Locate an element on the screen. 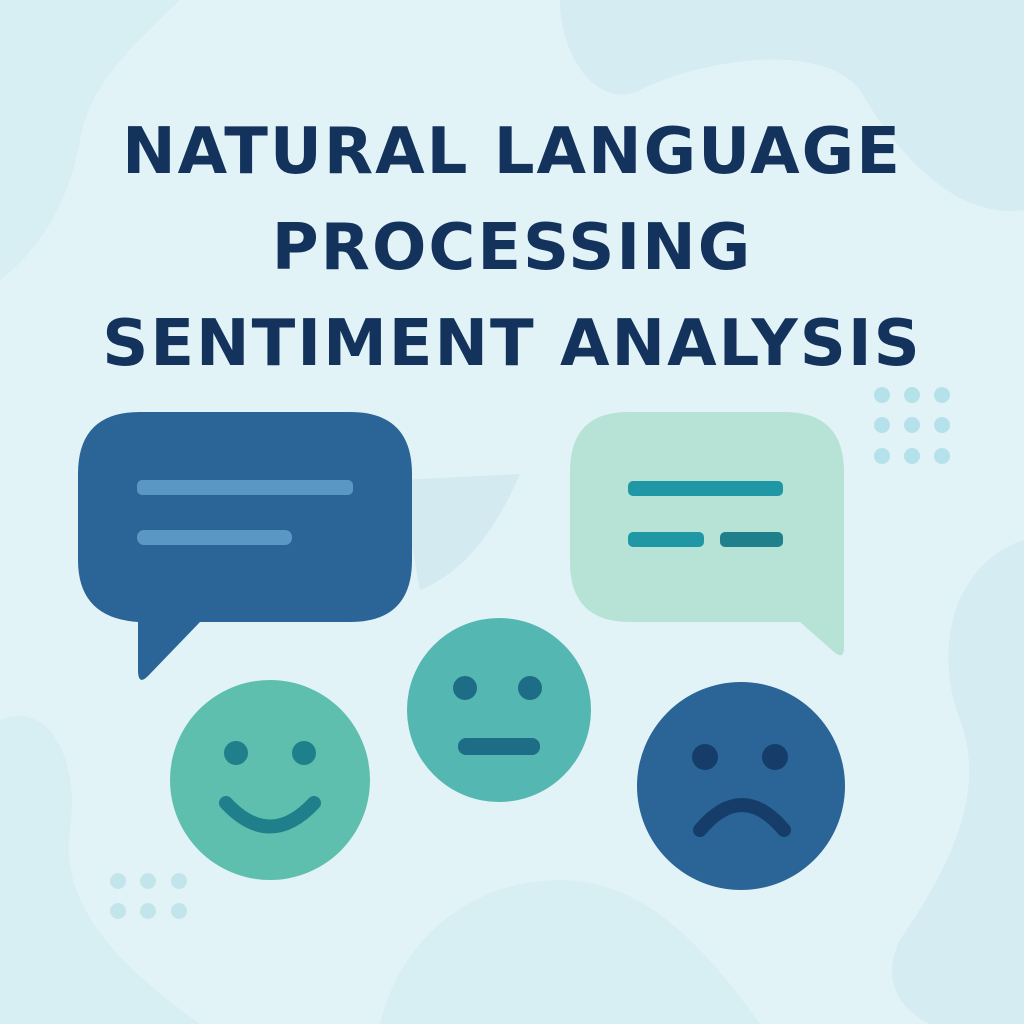 This screenshot has height=1024, width=1024. text-line-right is located at coordinates (751, 539).